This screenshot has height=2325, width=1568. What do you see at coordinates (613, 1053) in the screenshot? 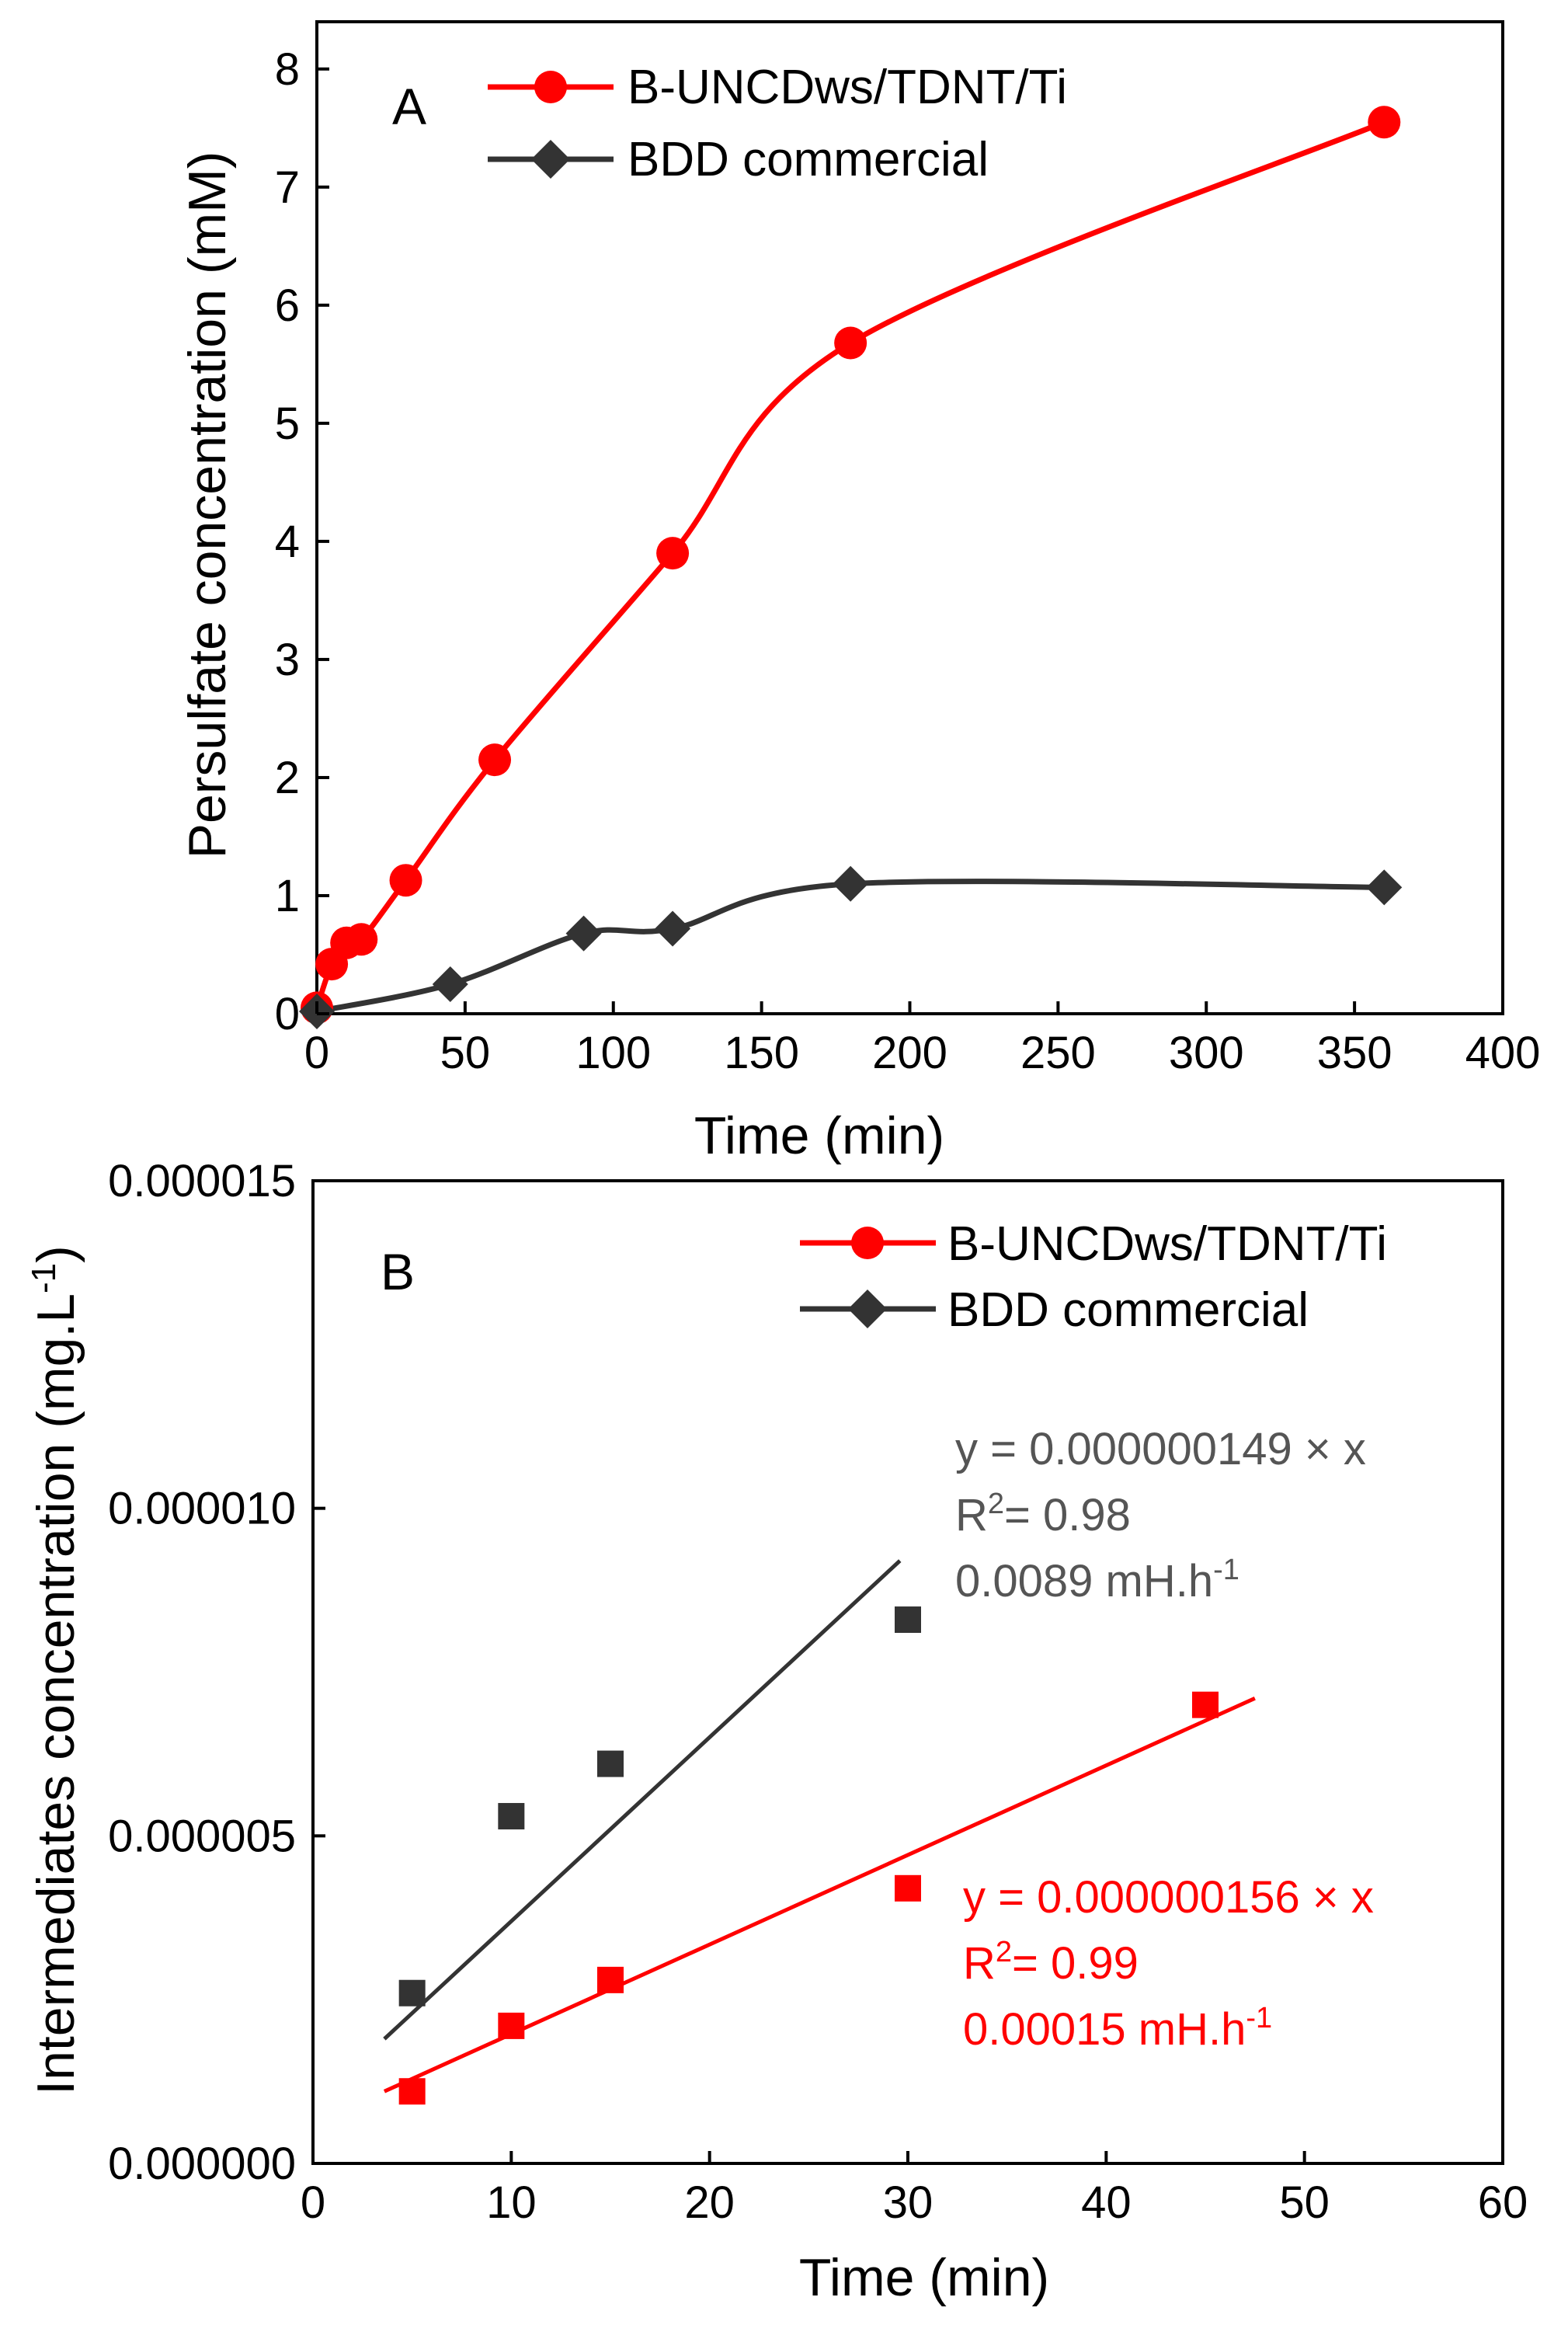
I see `panel-a-x-tick-label: 100` at bounding box center [613, 1053].